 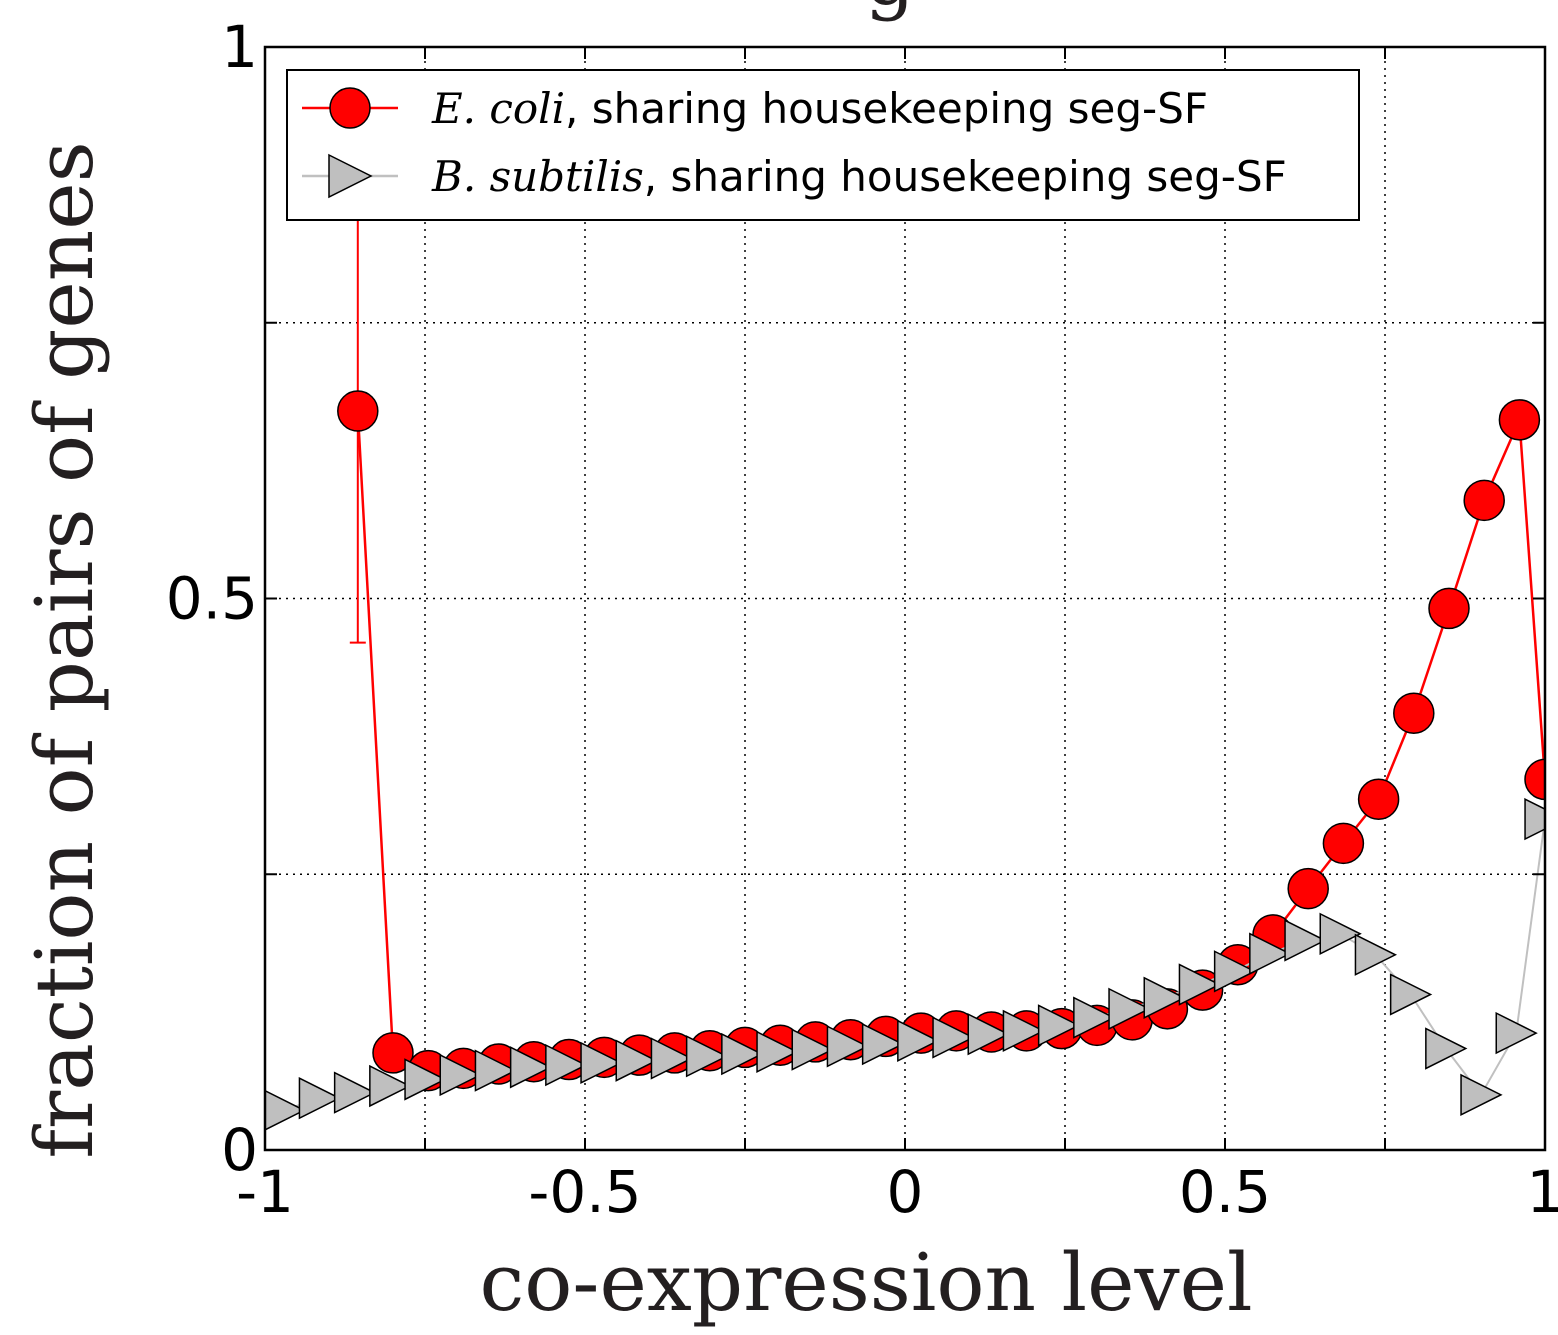 What do you see at coordinates (239, 1150) in the screenshot?
I see `y-tick-label: 0` at bounding box center [239, 1150].